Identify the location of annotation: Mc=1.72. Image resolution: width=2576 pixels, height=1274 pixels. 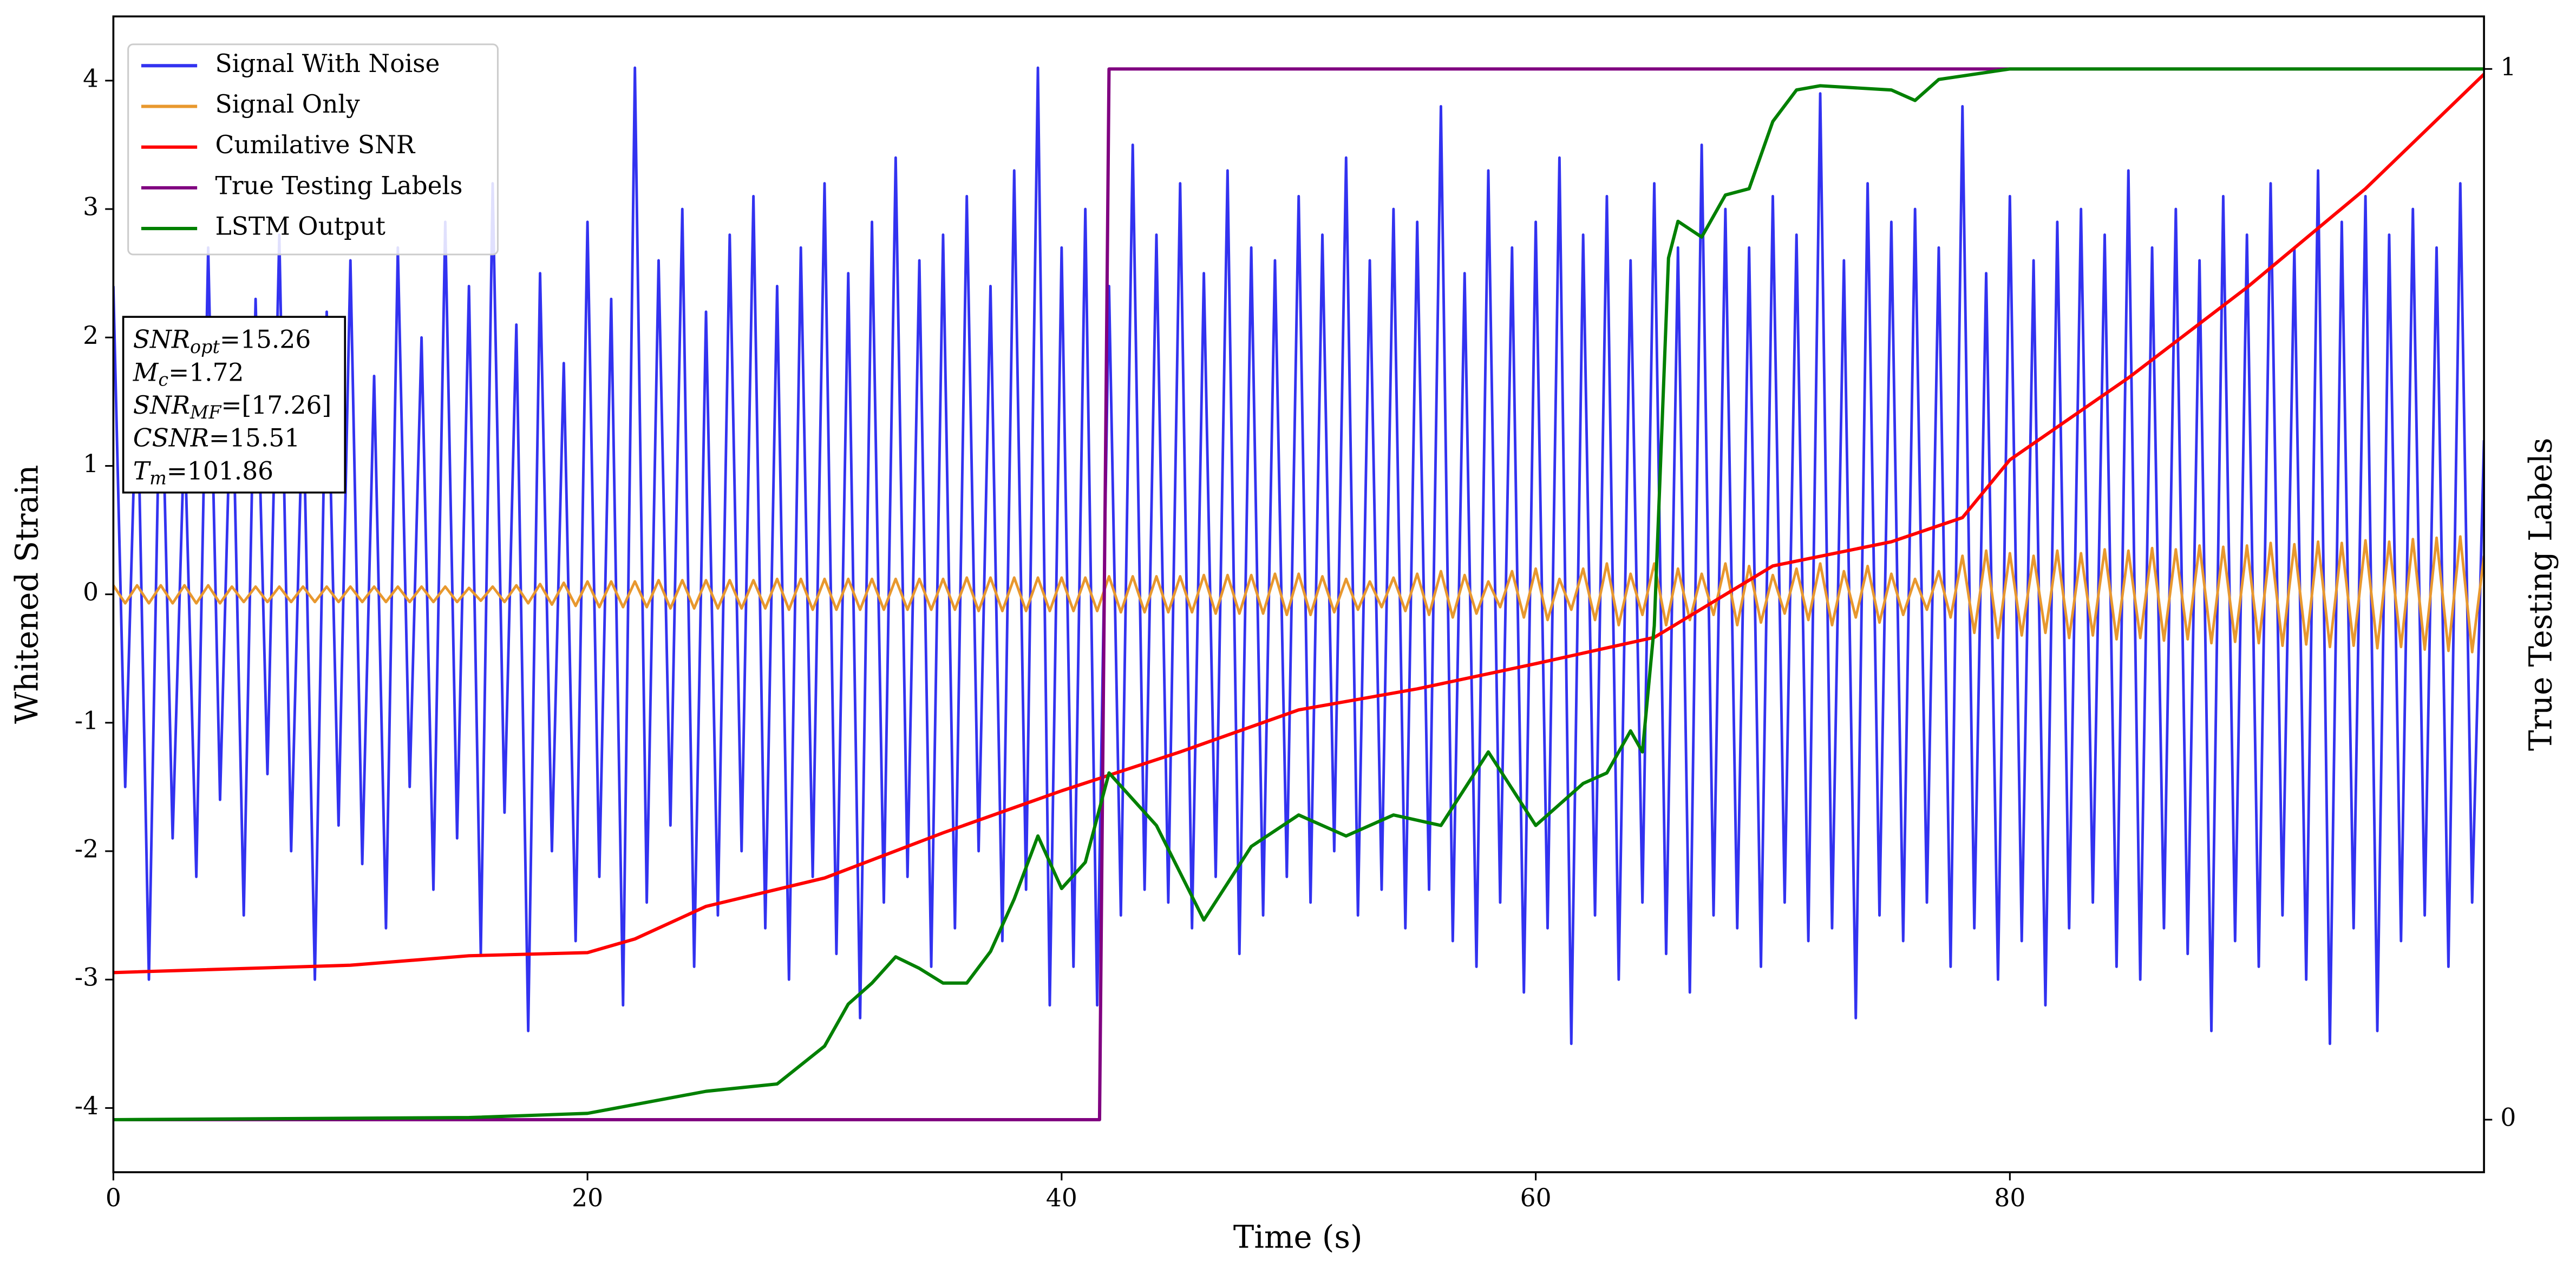
(188, 374).